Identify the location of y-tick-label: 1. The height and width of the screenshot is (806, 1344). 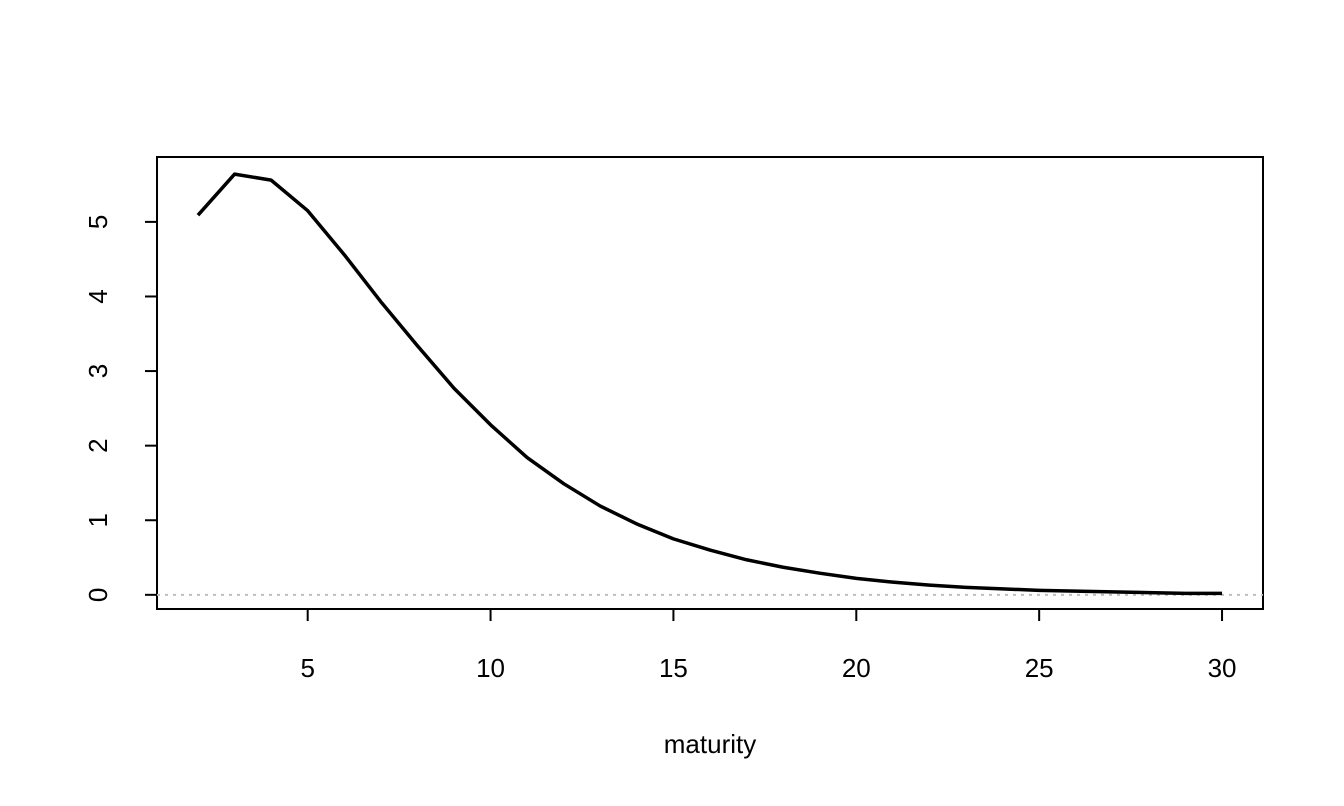
(98, 520).